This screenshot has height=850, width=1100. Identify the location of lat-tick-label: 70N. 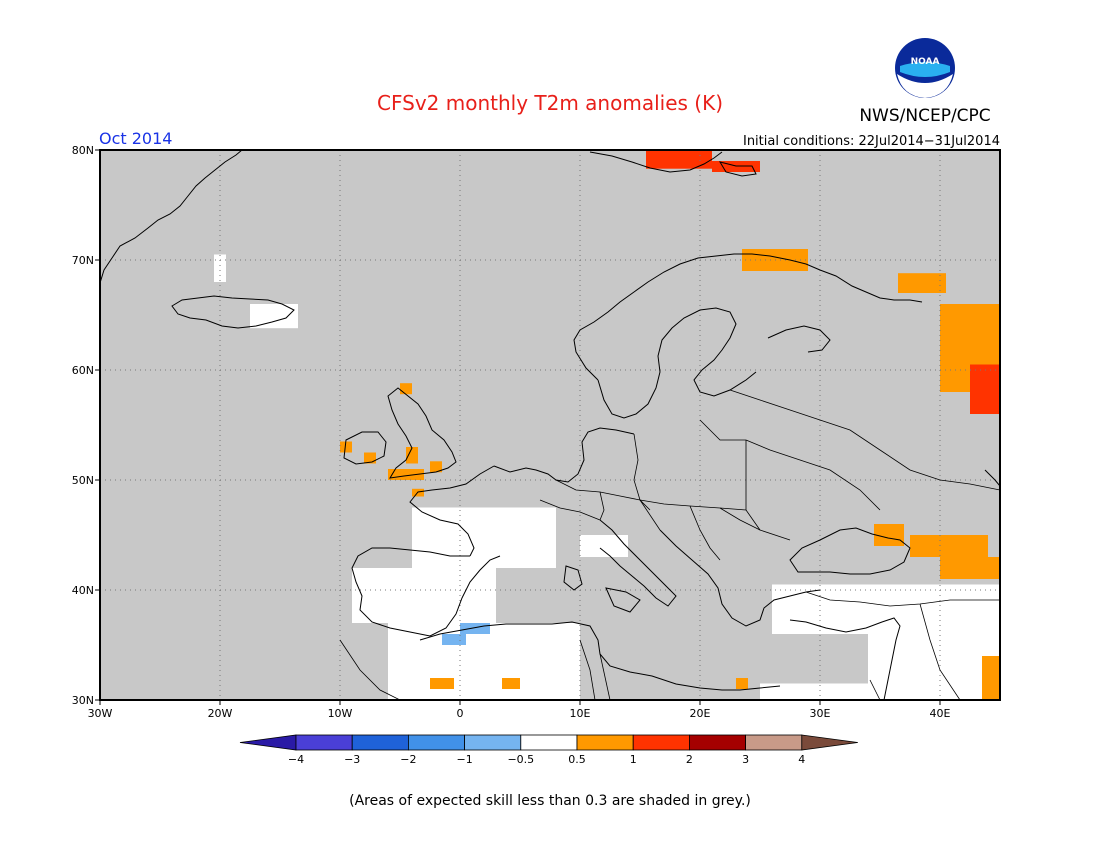
(83, 260).